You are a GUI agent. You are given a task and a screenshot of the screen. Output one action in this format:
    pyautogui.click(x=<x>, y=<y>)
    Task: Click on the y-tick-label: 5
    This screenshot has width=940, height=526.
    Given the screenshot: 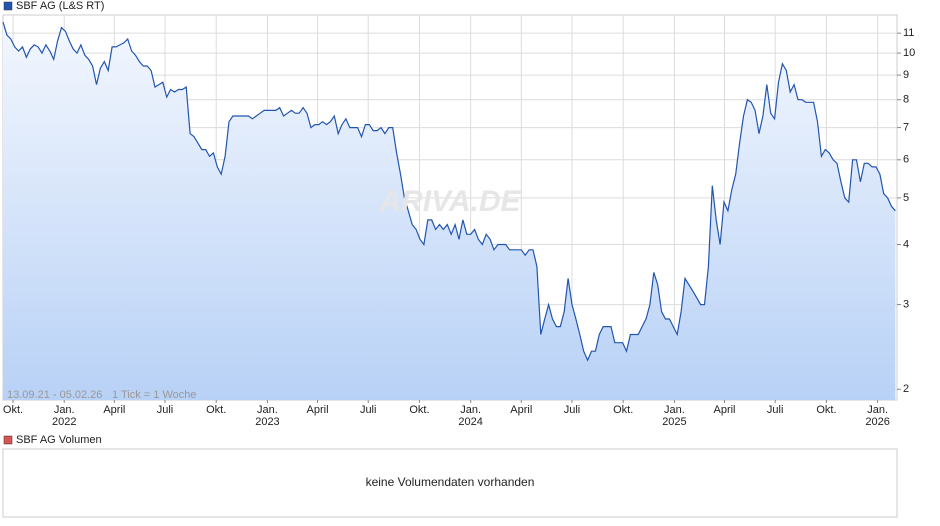 What is the action you would take?
    pyautogui.click(x=906, y=198)
    